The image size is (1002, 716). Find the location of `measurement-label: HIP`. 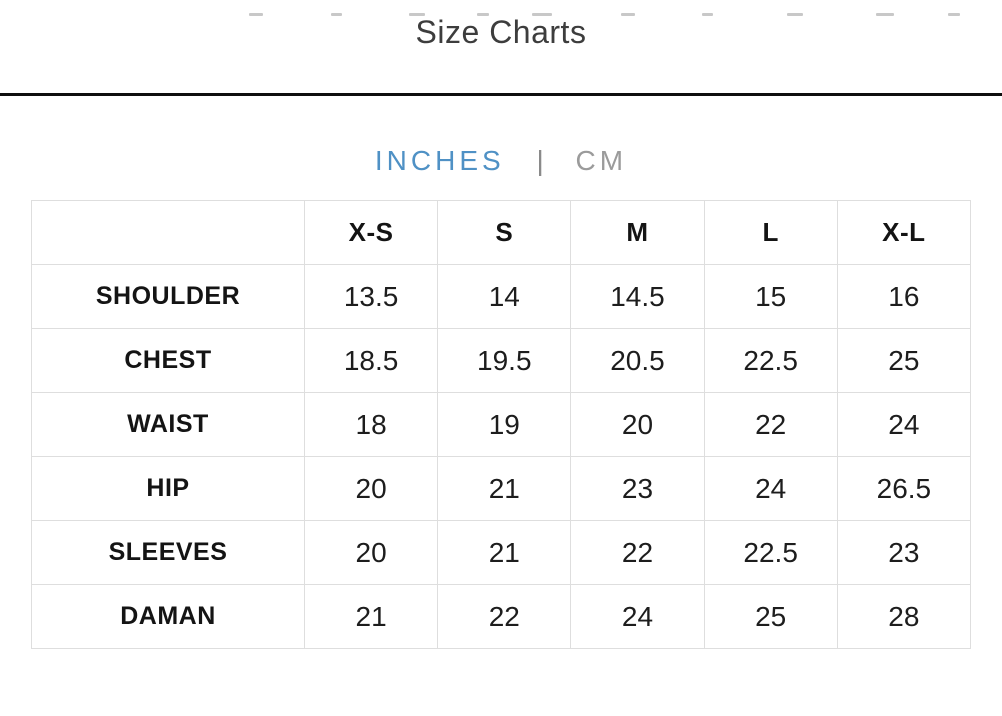

measurement-label: HIP is located at coordinates (168, 488).